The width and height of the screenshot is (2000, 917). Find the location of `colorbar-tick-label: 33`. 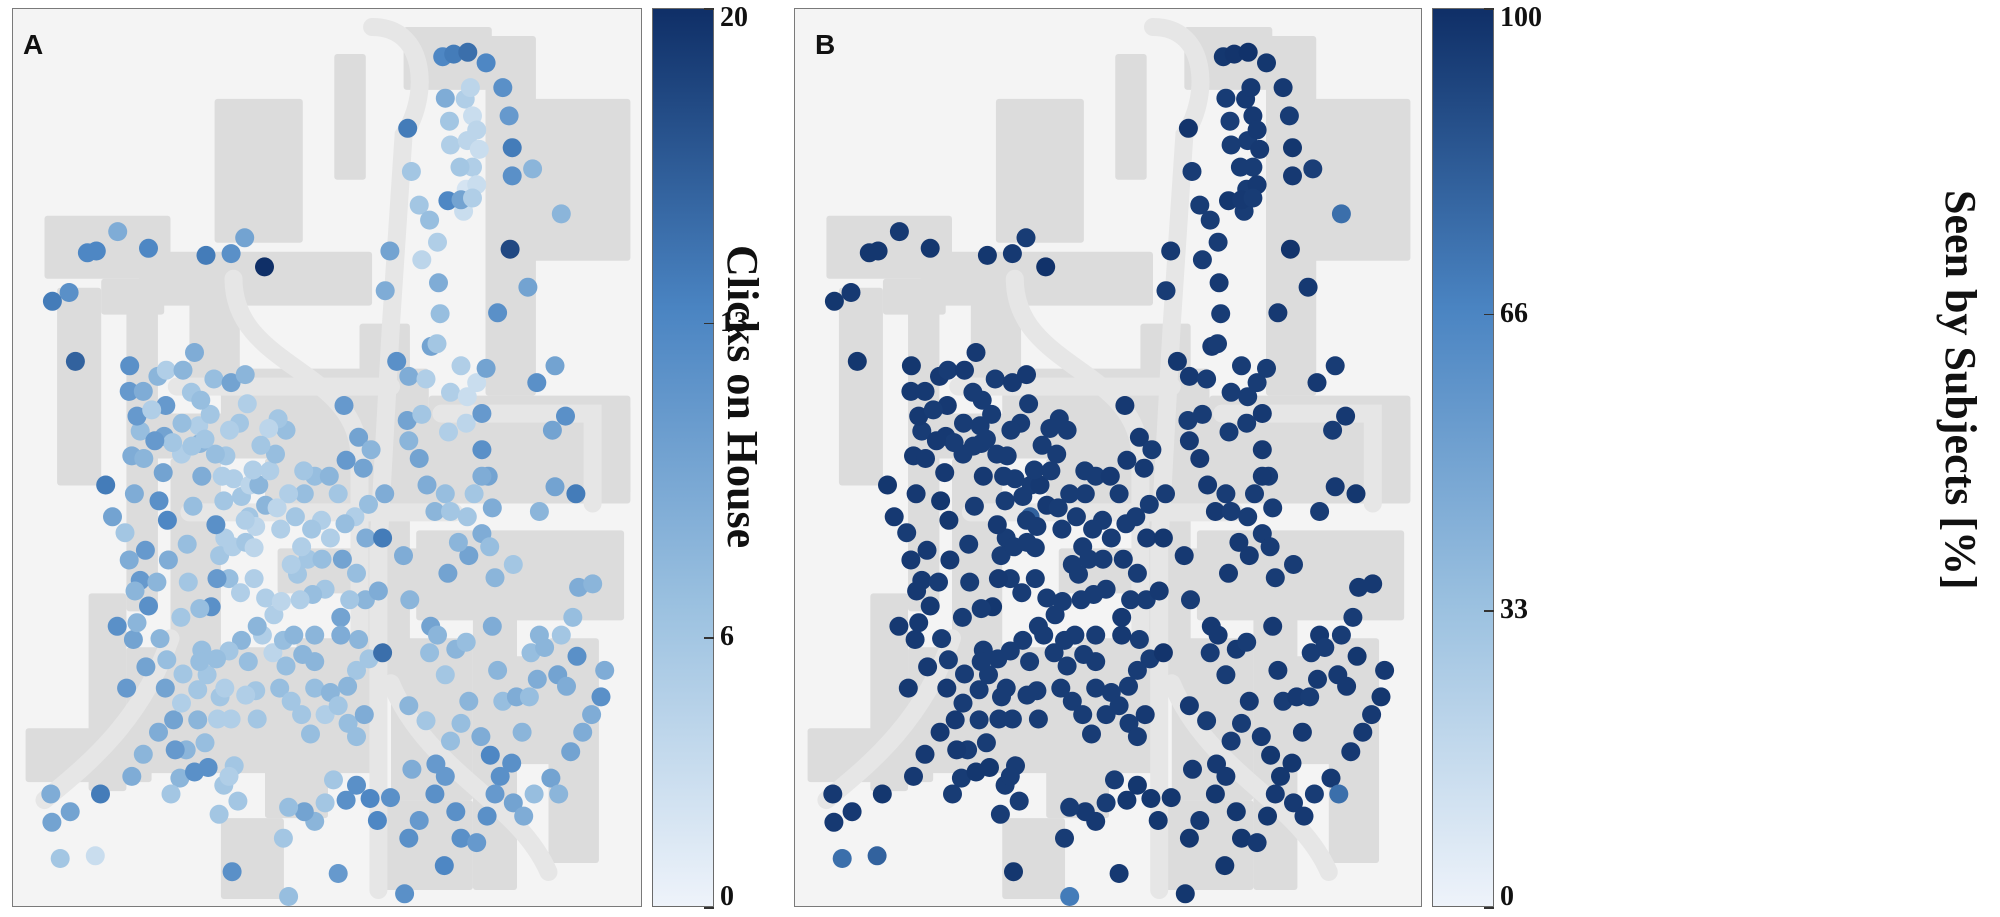

colorbar-tick-label: 33 is located at coordinates (1514, 610).